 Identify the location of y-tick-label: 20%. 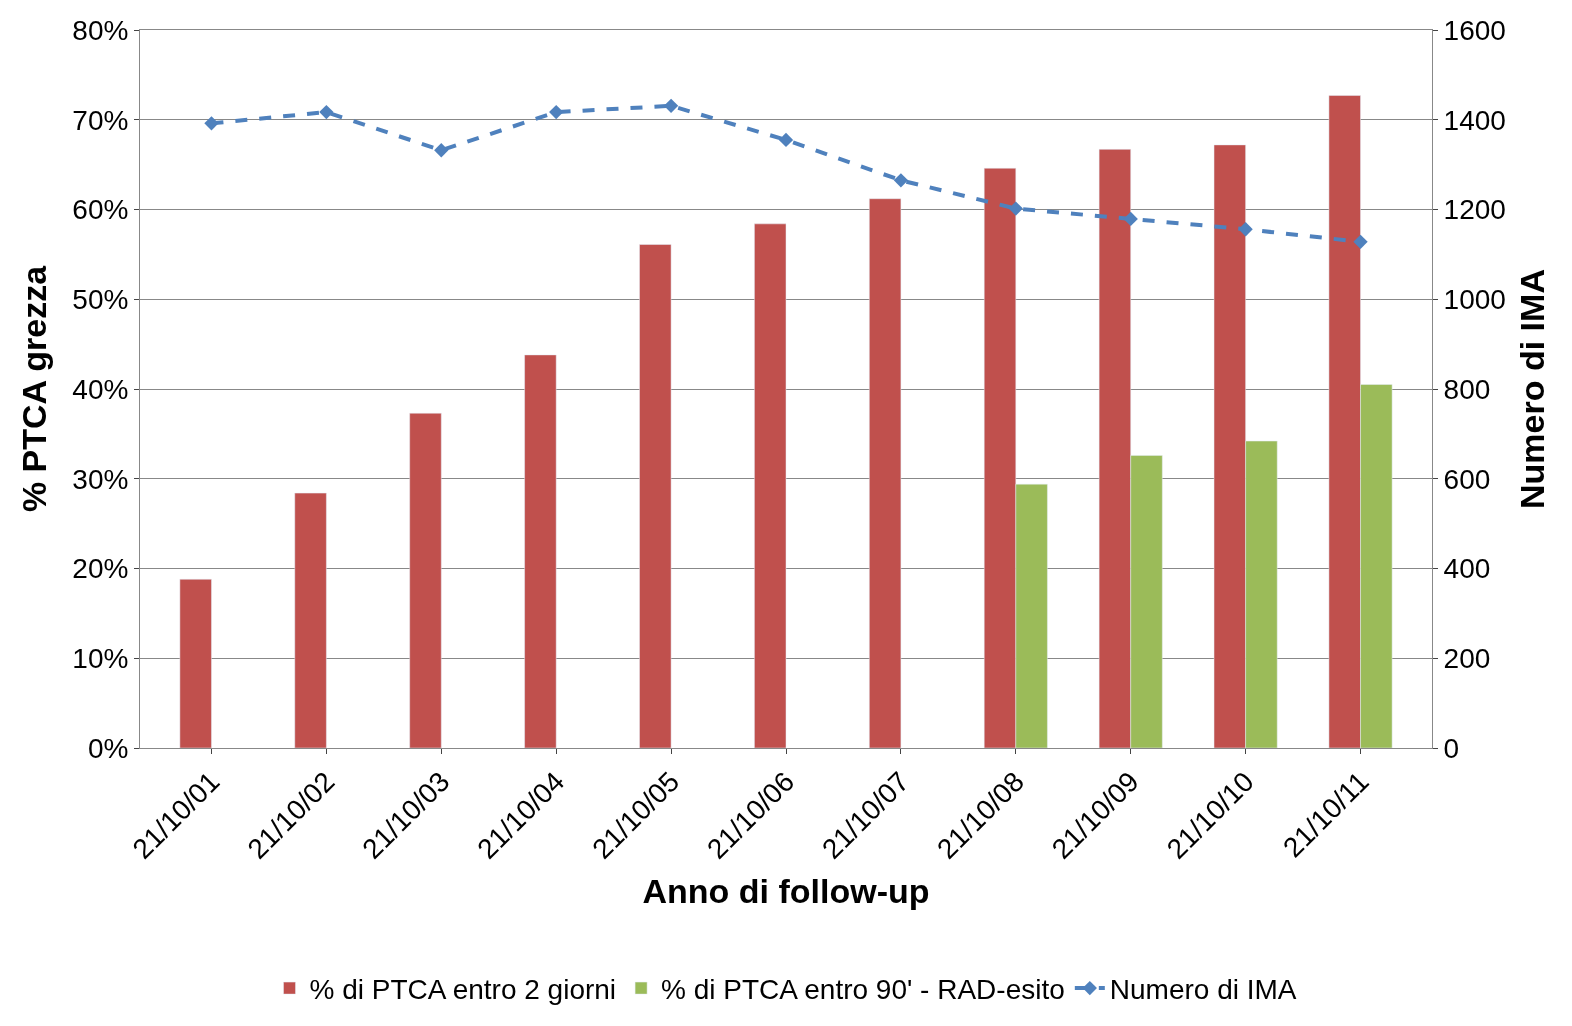
(100, 569).